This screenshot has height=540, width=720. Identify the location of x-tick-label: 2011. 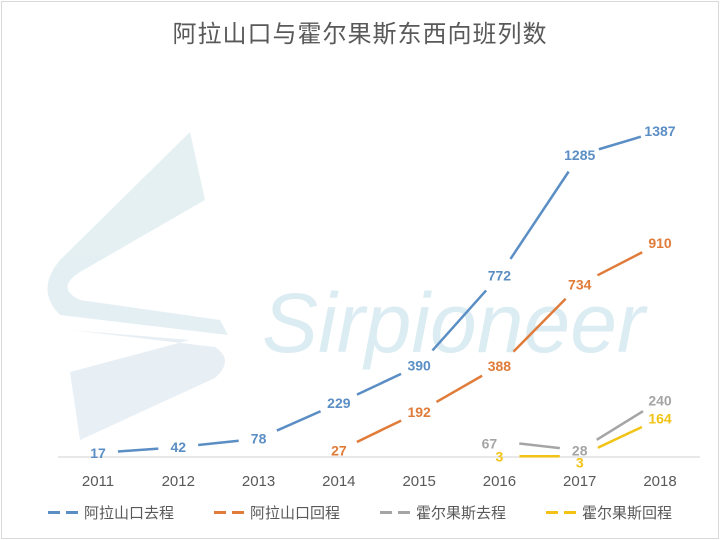
(98, 481).